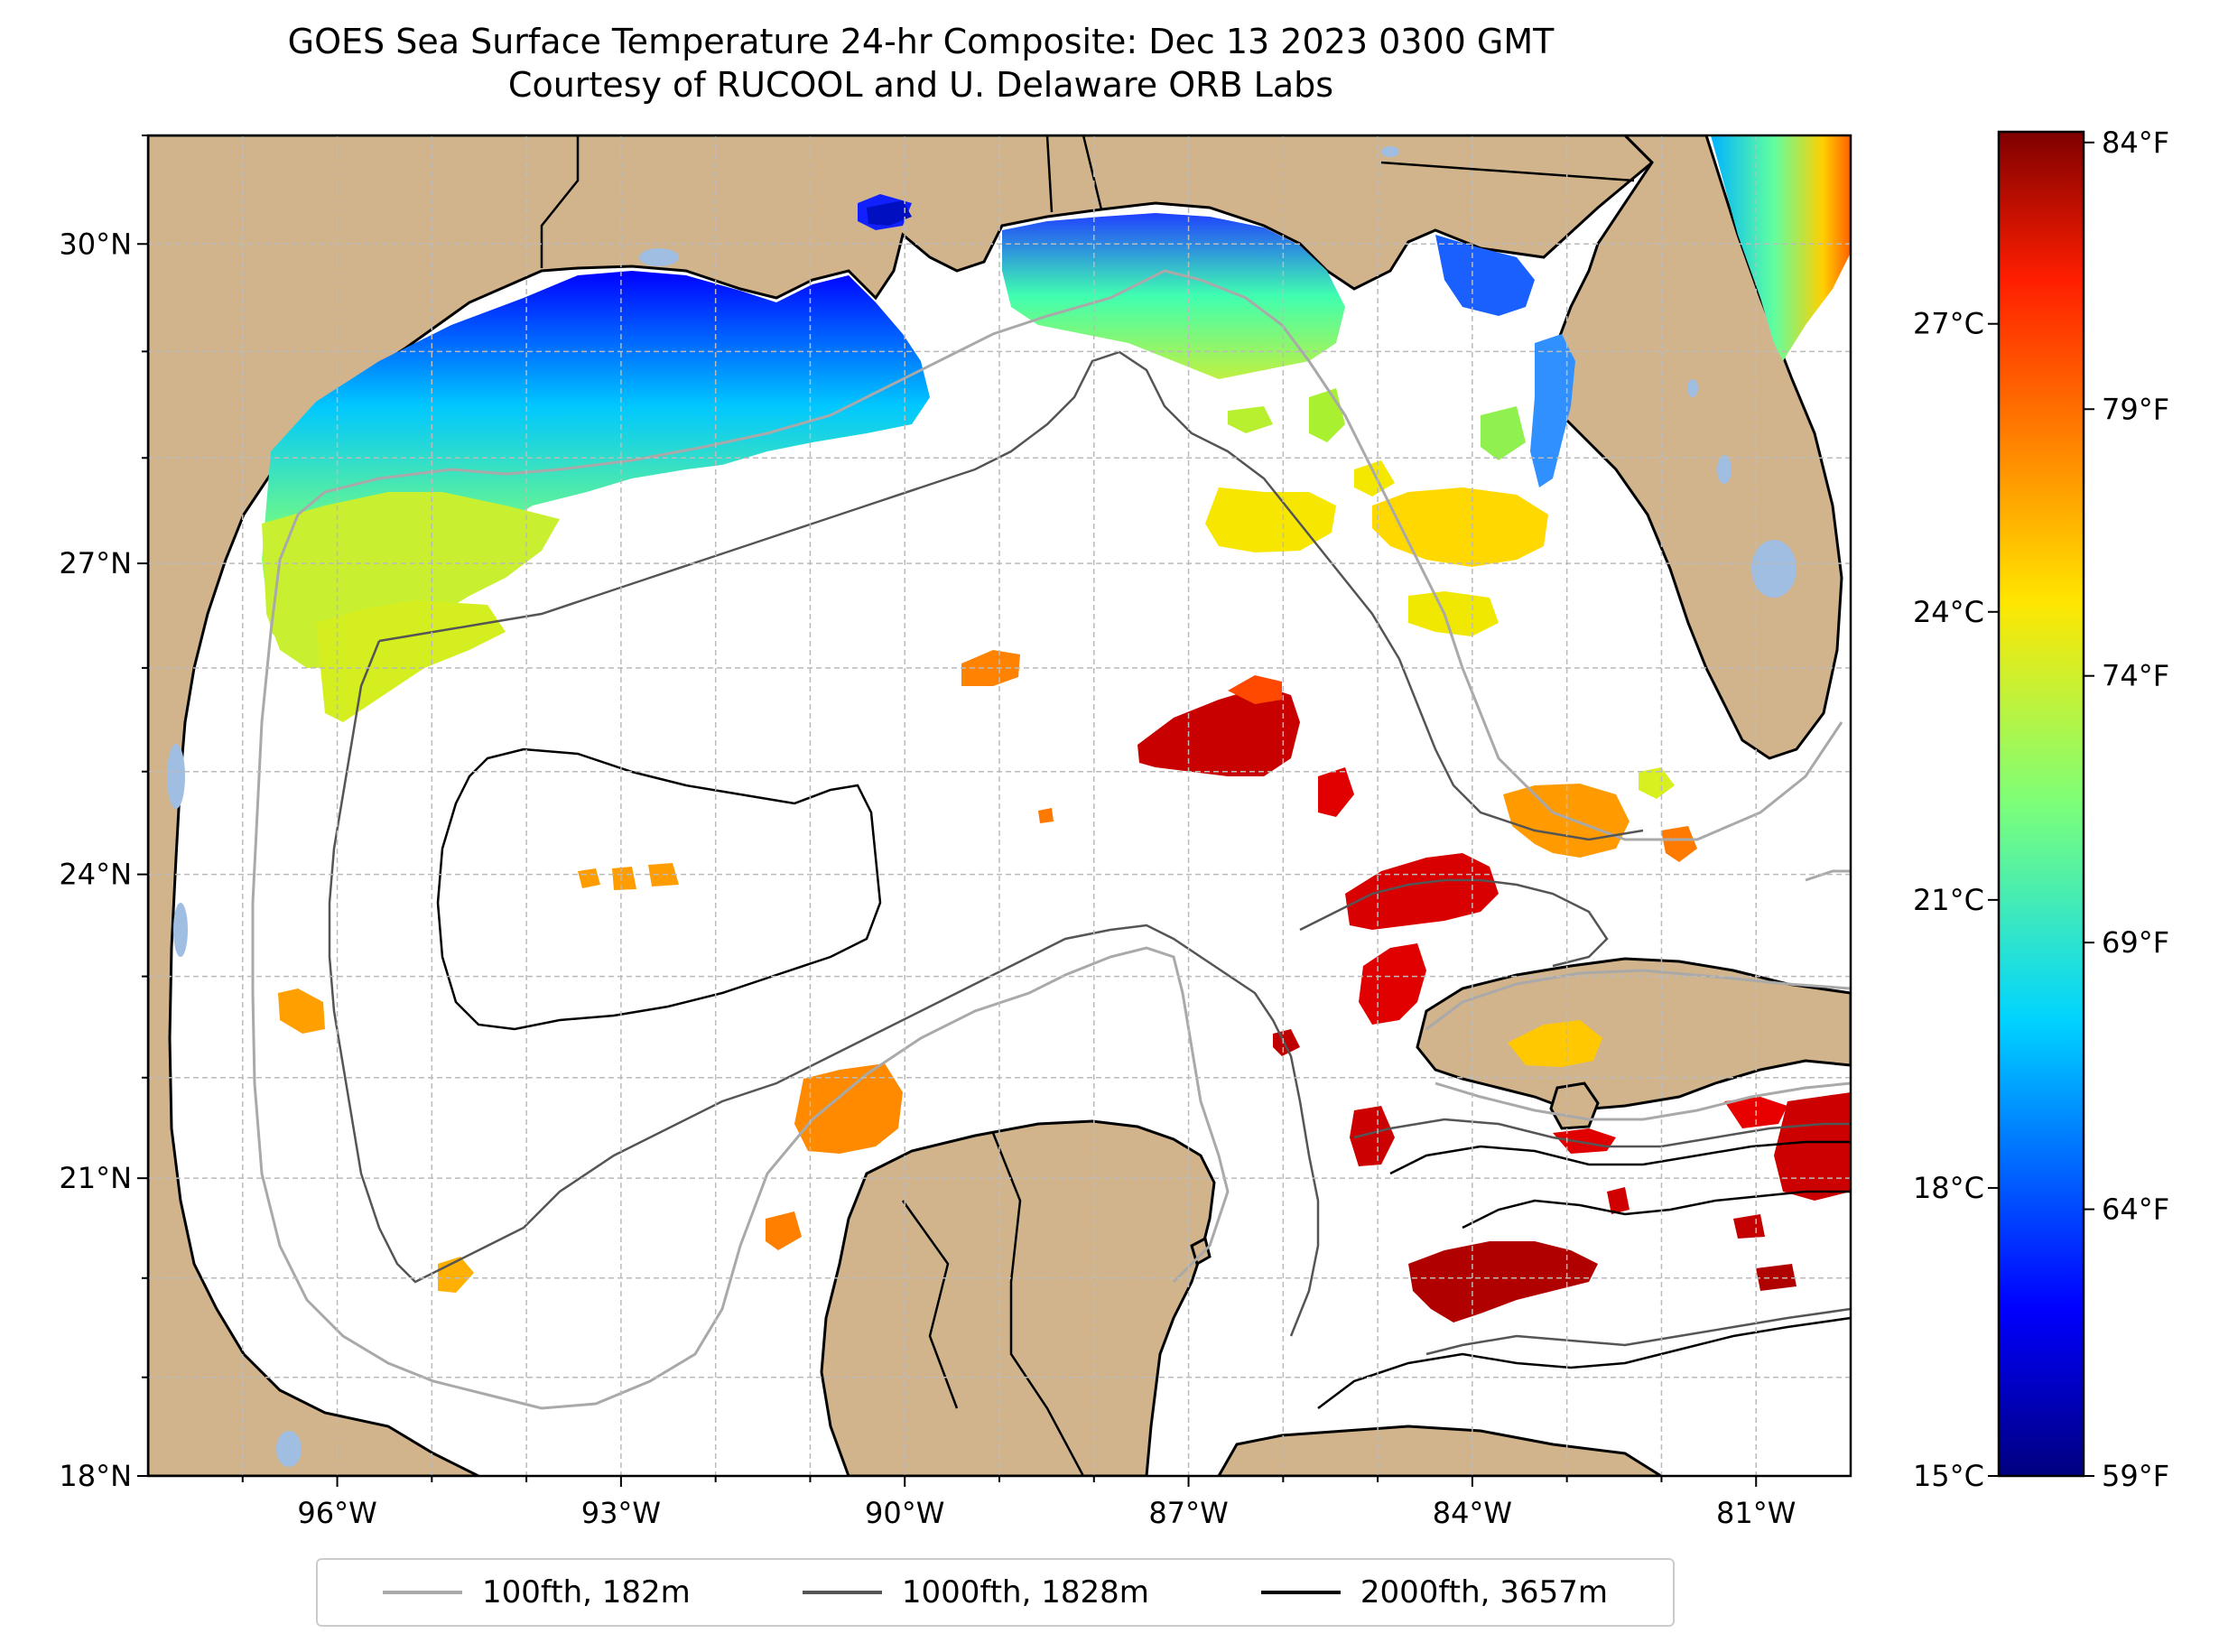  I want to click on y-tick-label: 27°N, so click(95, 563).